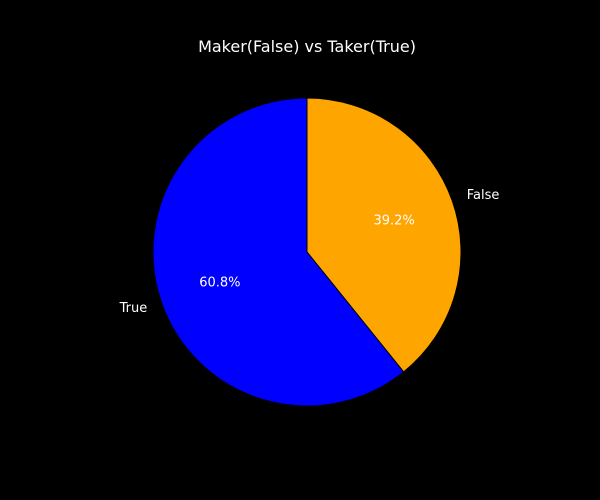 The width and height of the screenshot is (600, 500). I want to click on pie-category-label-false: False, so click(483, 195).